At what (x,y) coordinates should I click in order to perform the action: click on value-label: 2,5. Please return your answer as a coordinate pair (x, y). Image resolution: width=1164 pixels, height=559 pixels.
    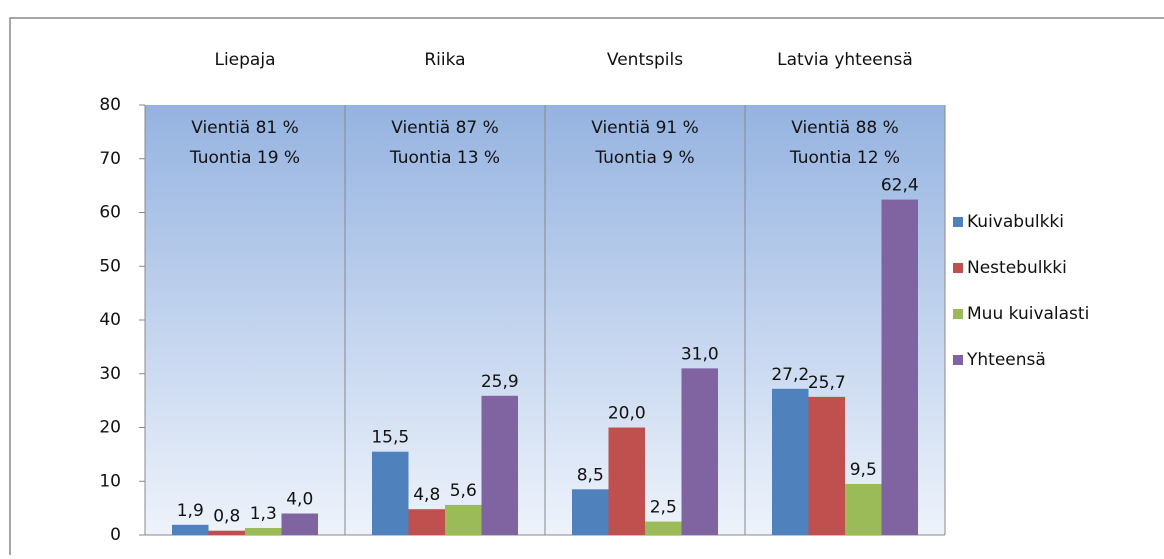
    Looking at the image, I should click on (663, 508).